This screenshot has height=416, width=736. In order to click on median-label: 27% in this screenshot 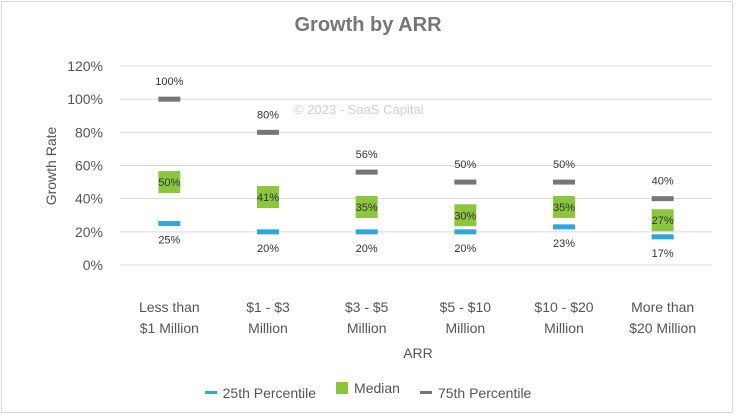, I will do `click(663, 221)`.